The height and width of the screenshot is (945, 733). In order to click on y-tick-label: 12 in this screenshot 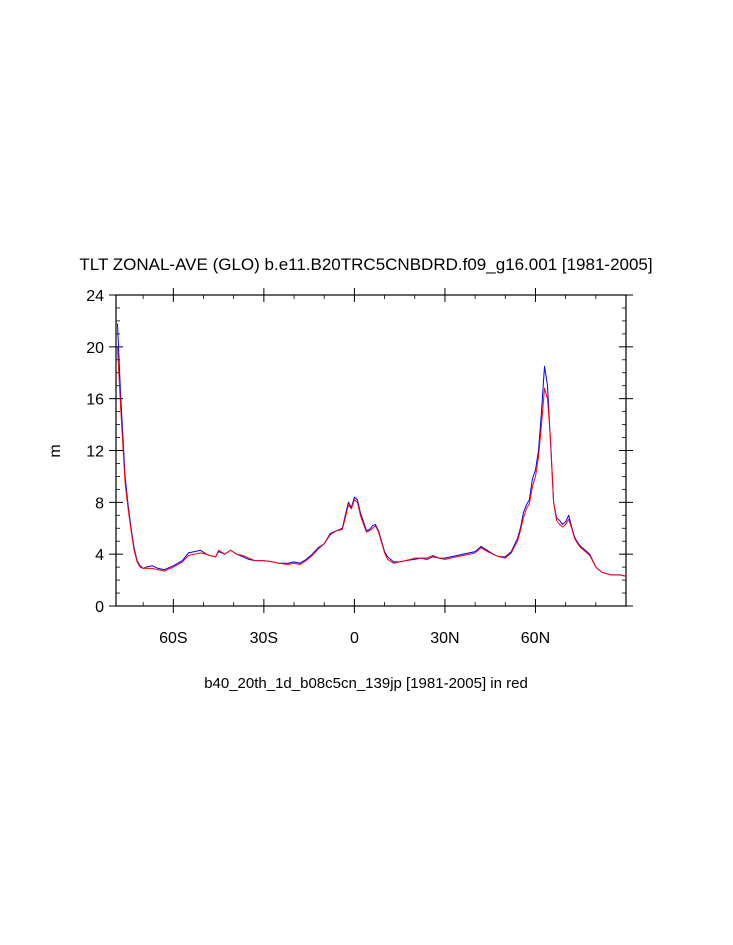, I will do `click(95, 452)`.